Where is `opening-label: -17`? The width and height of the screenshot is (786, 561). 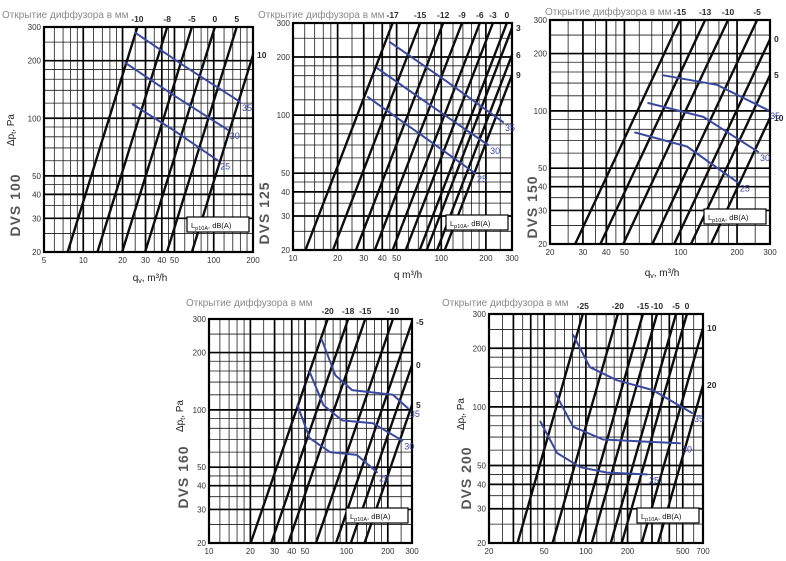
opening-label: -17 is located at coordinates (392, 15).